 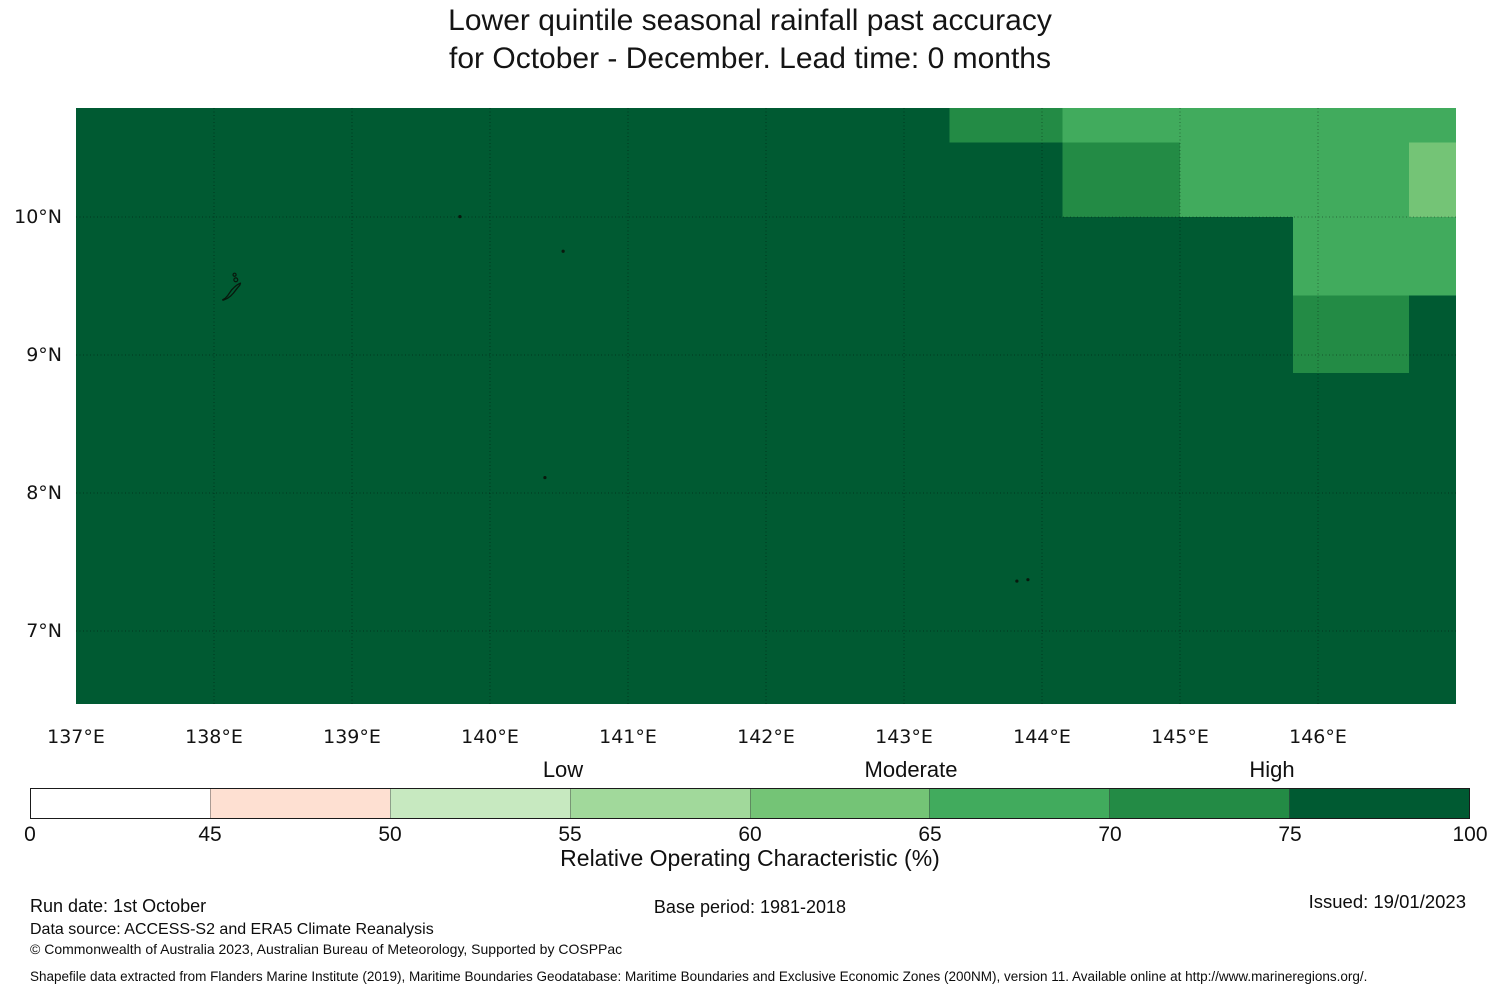 What do you see at coordinates (1318, 737) in the screenshot?
I see `x-tick-label: 146°E` at bounding box center [1318, 737].